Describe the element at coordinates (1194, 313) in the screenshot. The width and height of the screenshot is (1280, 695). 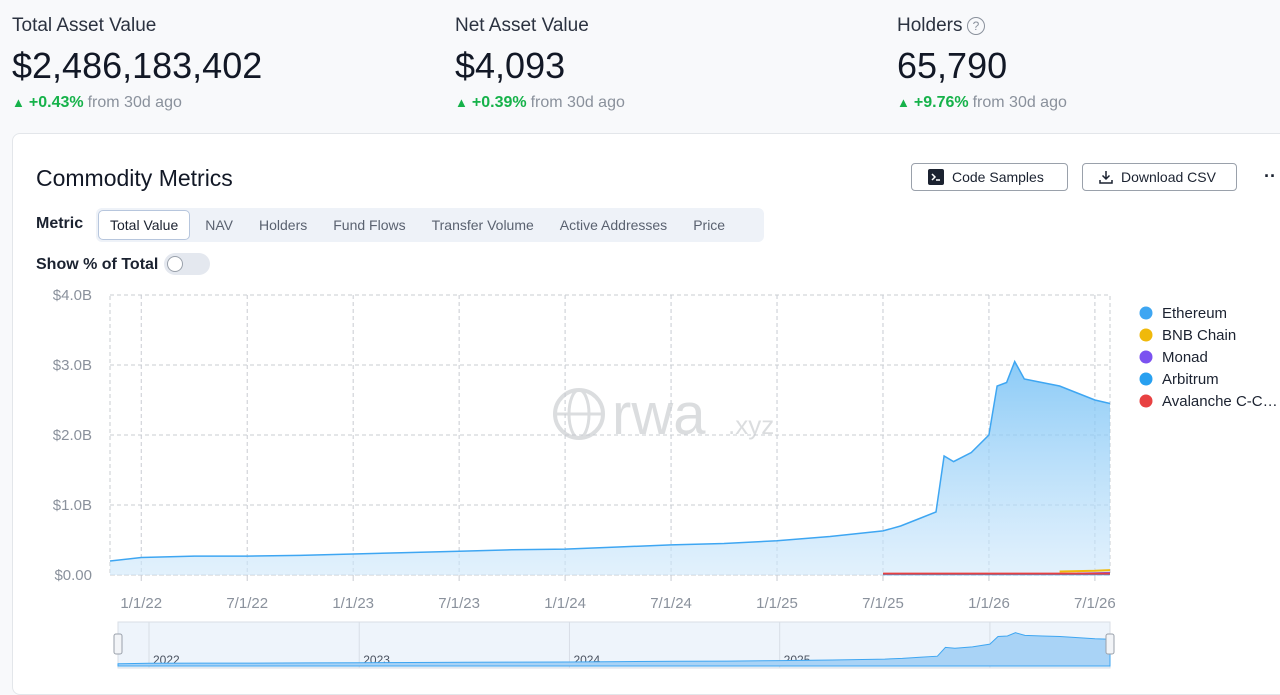
I see `legend-label: Ethereum` at that location.